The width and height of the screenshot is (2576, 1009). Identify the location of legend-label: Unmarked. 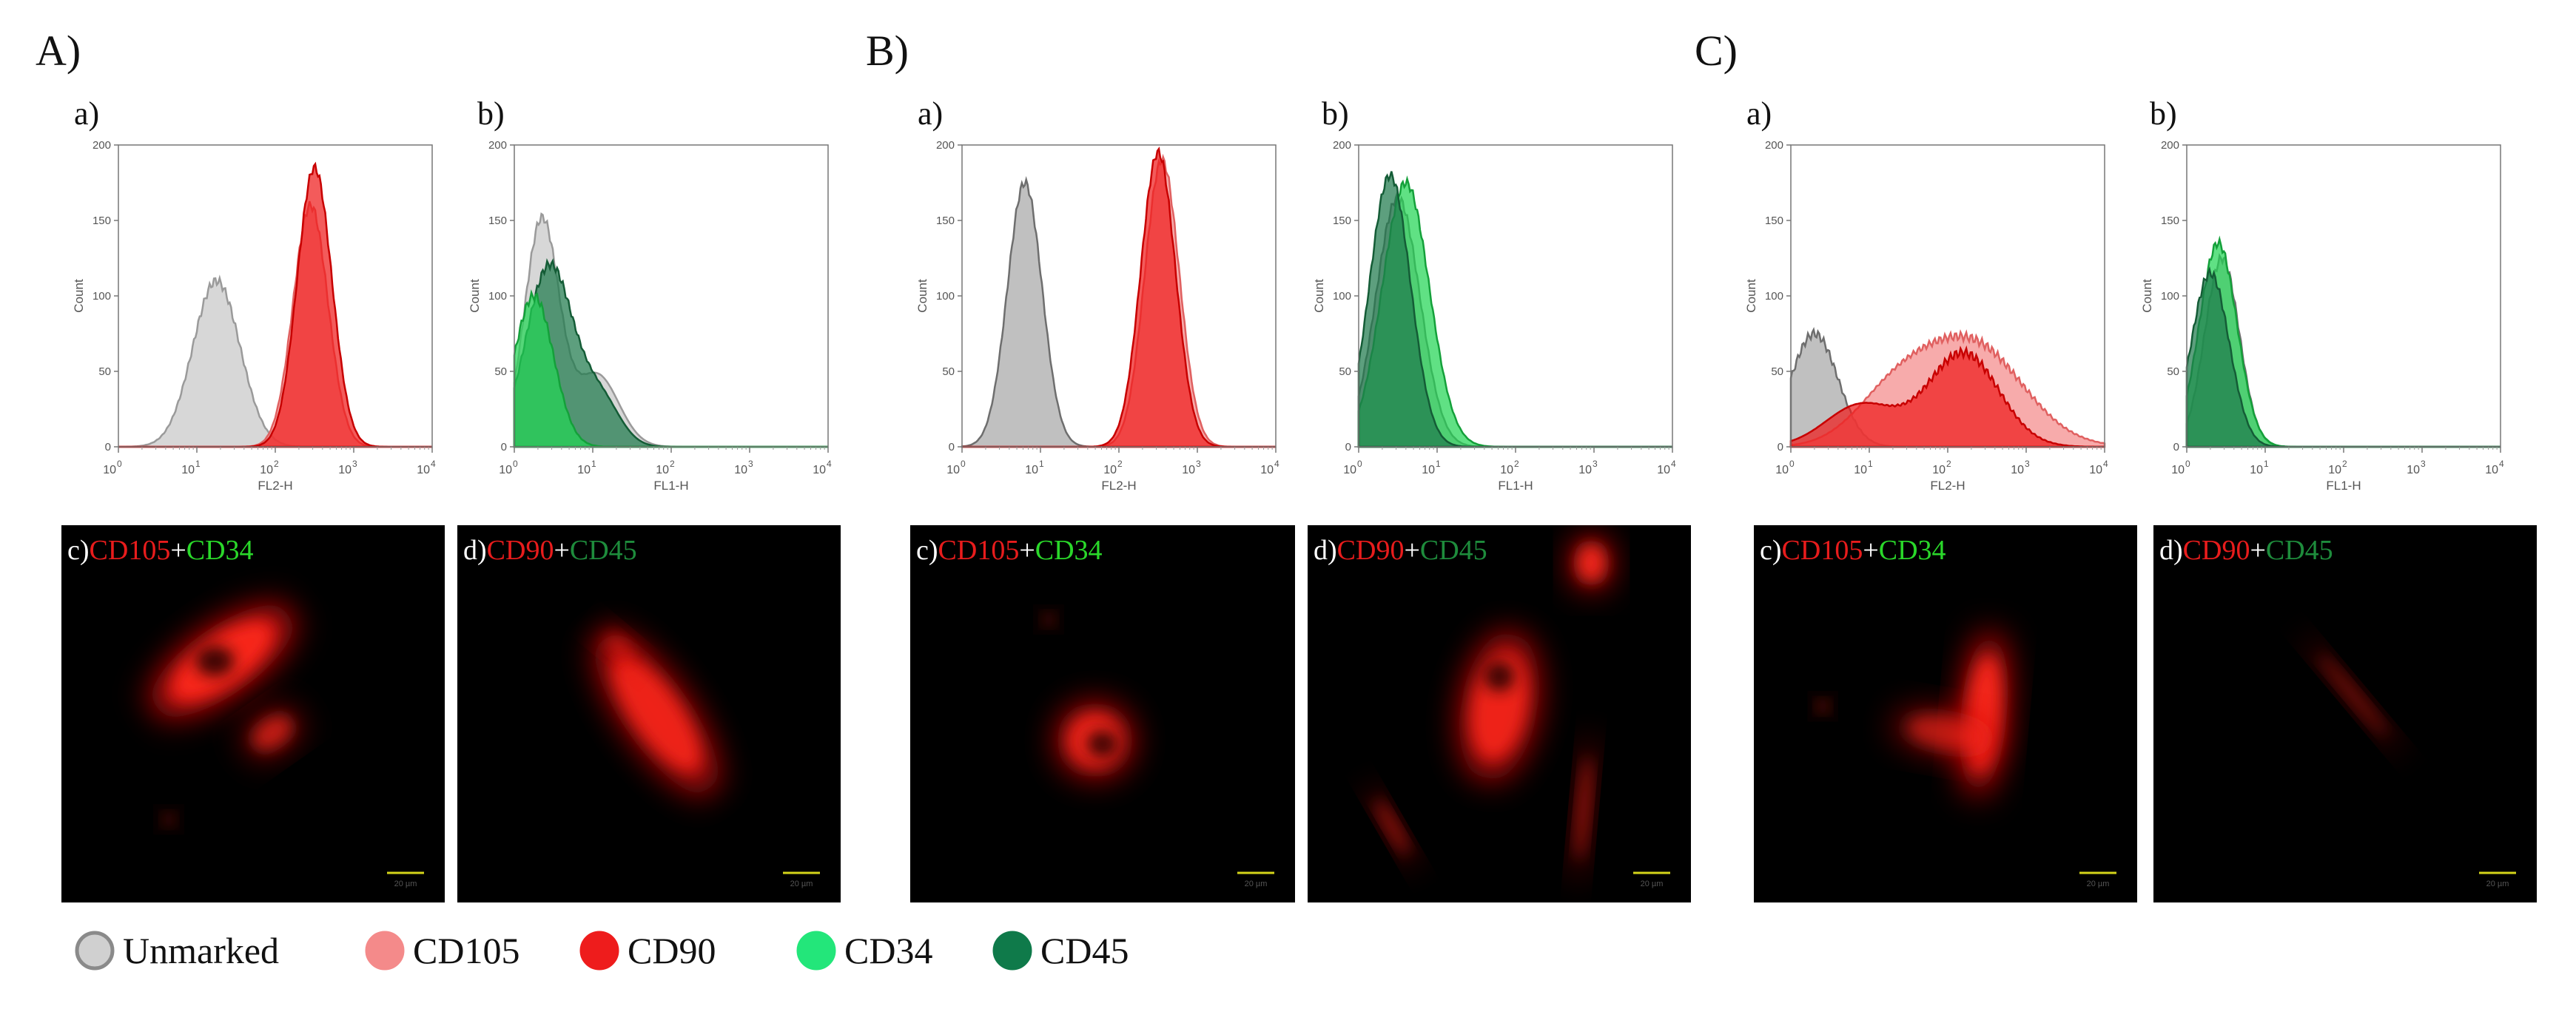
(201, 950).